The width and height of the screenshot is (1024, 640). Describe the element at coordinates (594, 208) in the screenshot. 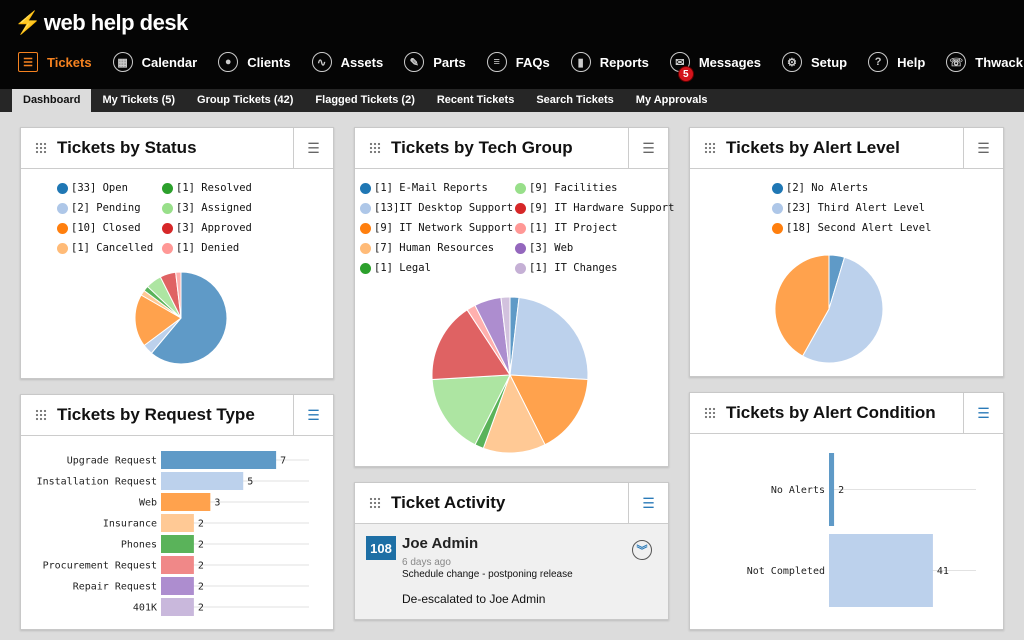

I see `legend-item: [9] IT Hardware Support` at that location.